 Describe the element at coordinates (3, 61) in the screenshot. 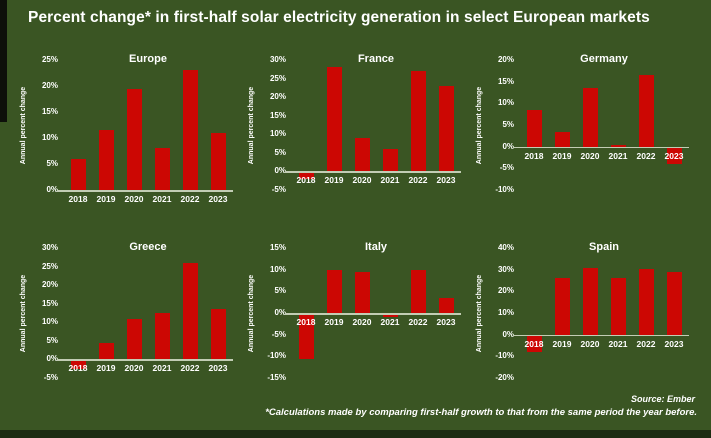

I see `left-edge-border` at that location.